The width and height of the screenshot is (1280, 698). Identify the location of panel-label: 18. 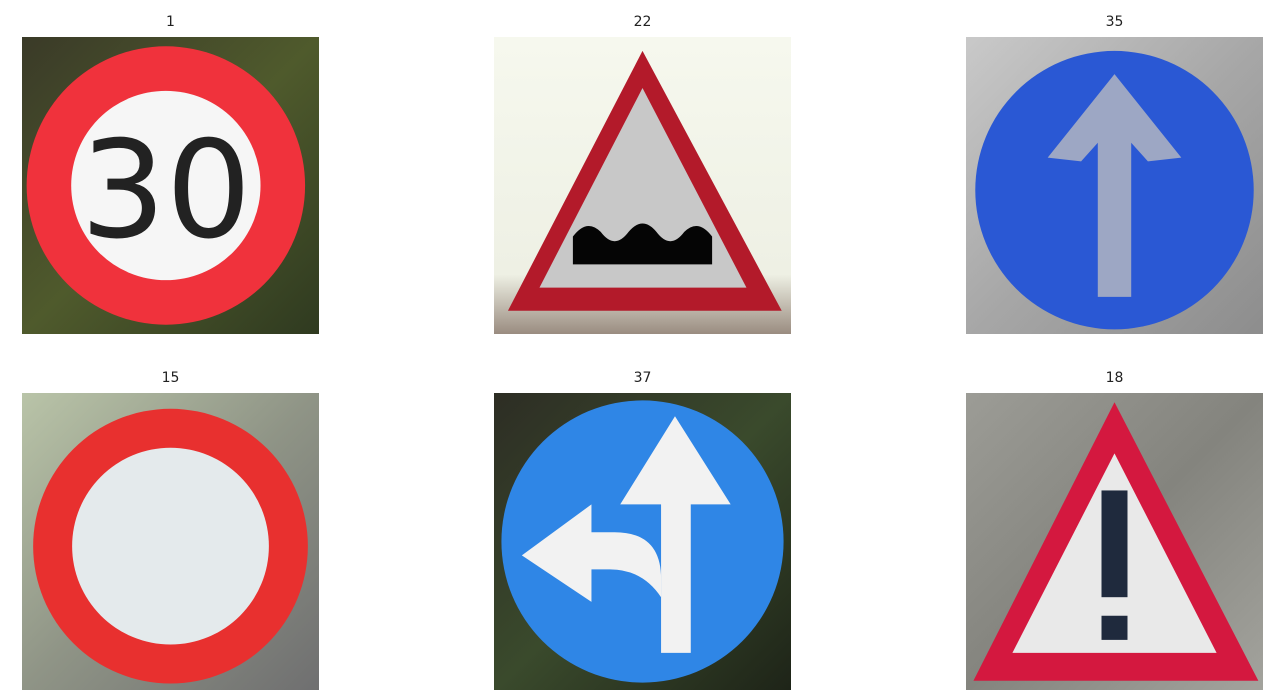
(1114, 378).